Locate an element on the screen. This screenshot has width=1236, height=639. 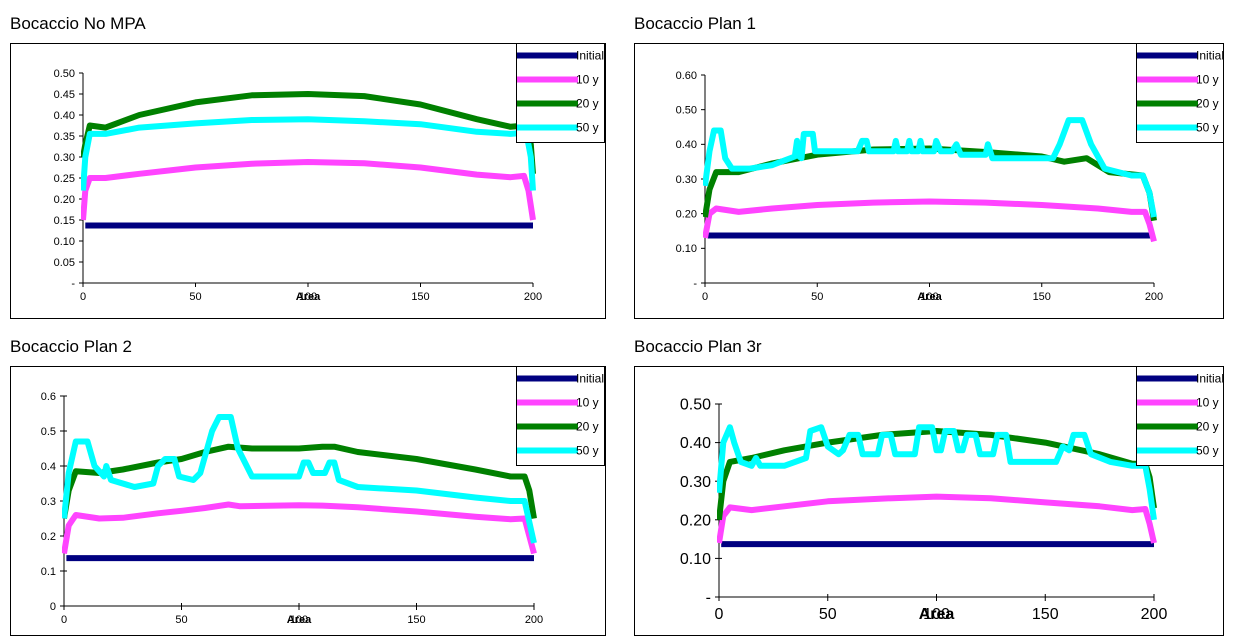
y-tick-label: 0 is located at coordinates (53, 607).